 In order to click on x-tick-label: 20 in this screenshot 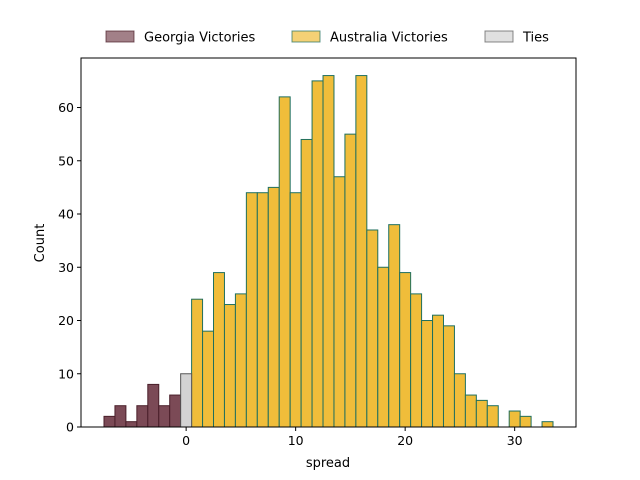, I will do `click(405, 440)`.